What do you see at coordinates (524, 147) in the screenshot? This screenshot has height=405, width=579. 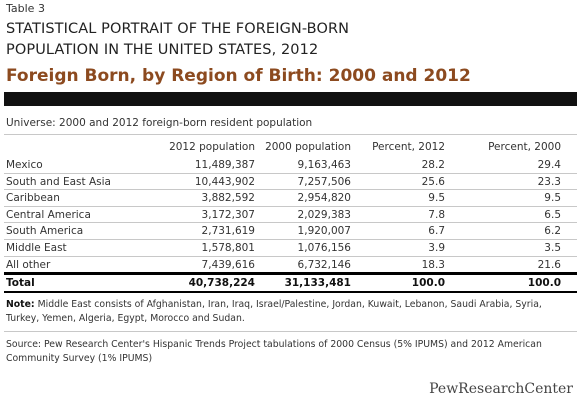 I see `column-header: Percent, 2000` at bounding box center [524, 147].